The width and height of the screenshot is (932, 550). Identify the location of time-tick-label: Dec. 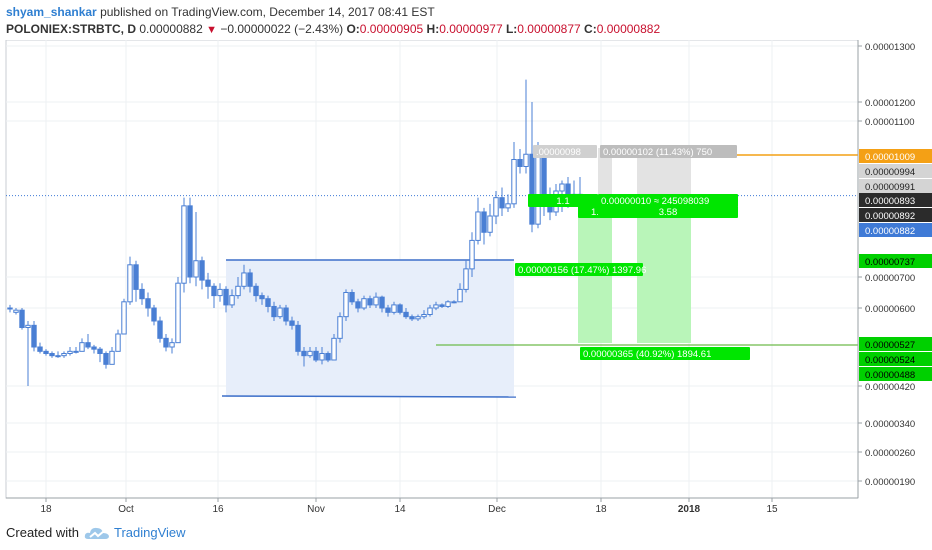
(497, 509).